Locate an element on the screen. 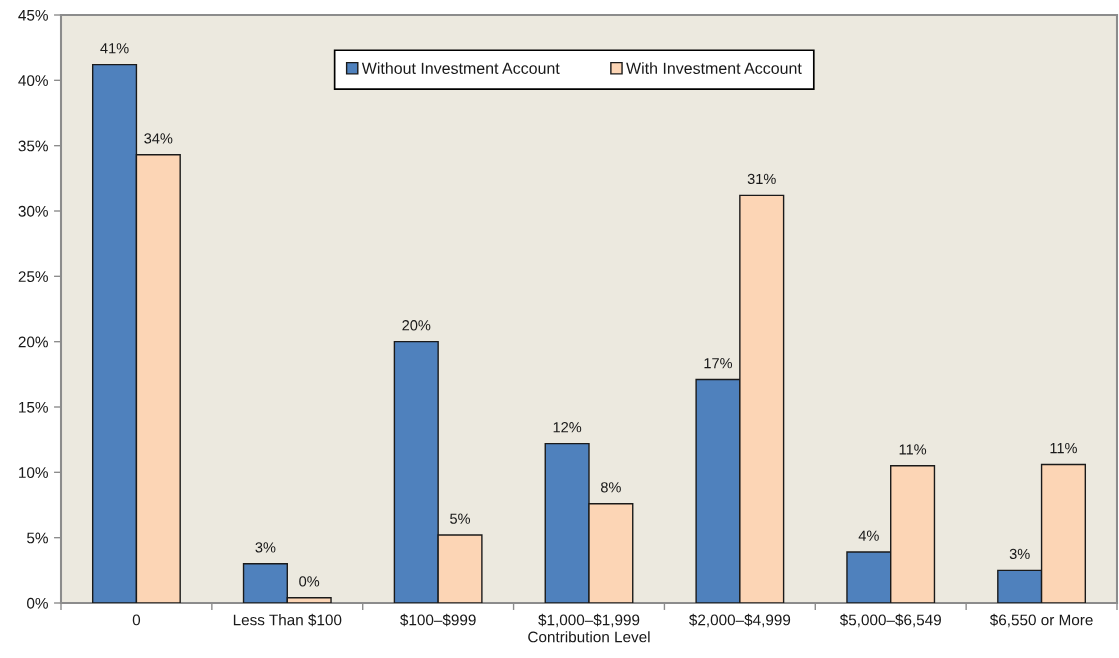  data-label: 17% is located at coordinates (718, 363).